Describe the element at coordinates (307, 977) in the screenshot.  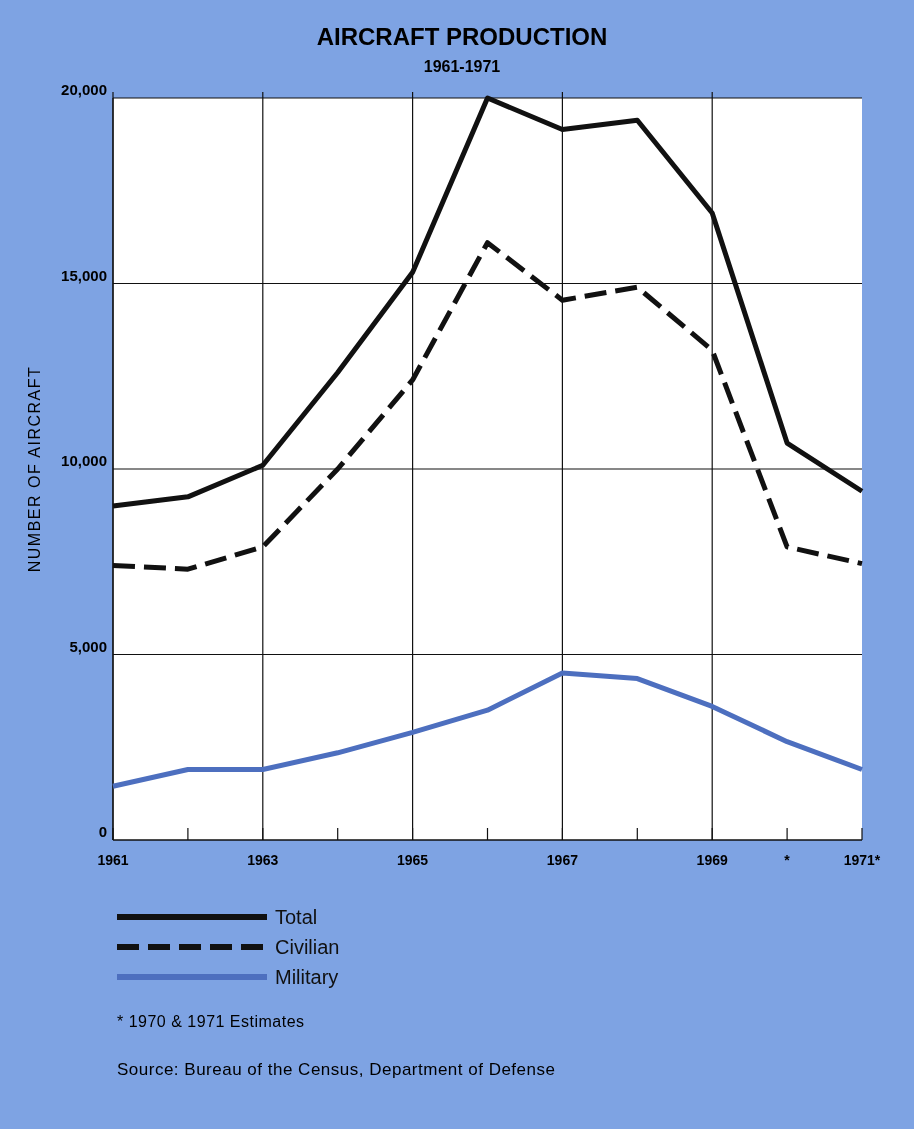
I see `legend-label: Military` at that location.